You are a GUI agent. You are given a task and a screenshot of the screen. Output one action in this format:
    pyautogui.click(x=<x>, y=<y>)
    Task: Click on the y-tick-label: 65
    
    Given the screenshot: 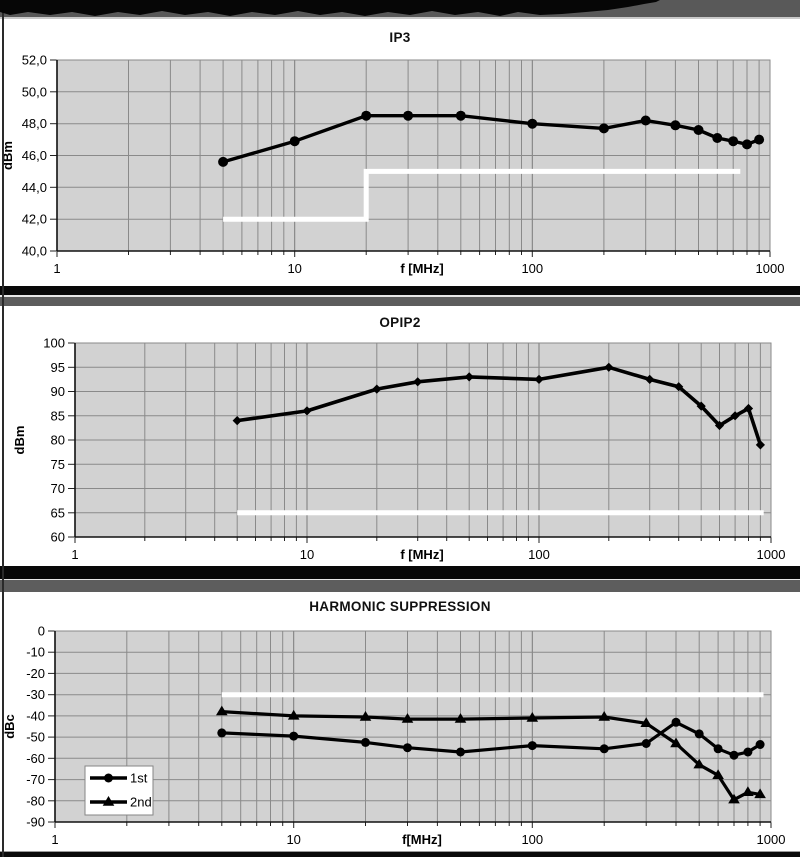 What is the action you would take?
    pyautogui.click(x=58, y=512)
    